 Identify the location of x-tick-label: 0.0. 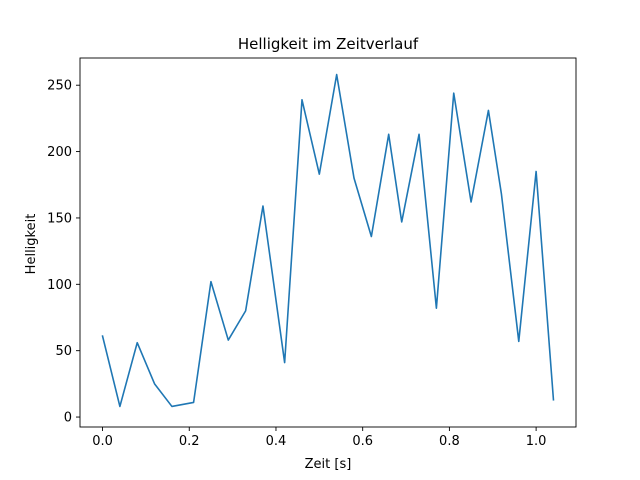
(102, 441).